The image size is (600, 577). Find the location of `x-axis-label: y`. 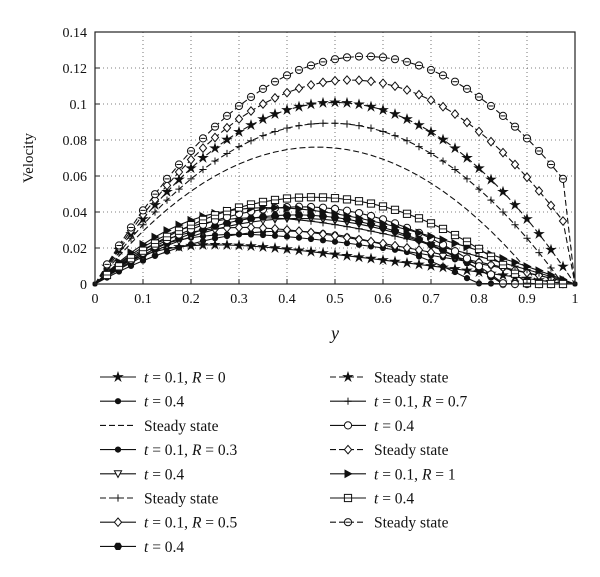

x-axis-label: y is located at coordinates (334, 333).